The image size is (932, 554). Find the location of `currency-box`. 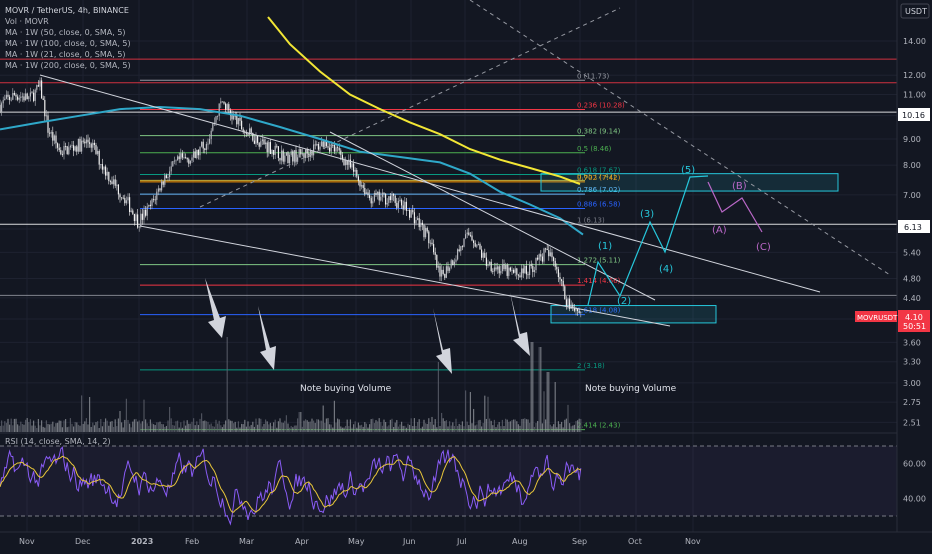

currency-box is located at coordinates (915, 11).